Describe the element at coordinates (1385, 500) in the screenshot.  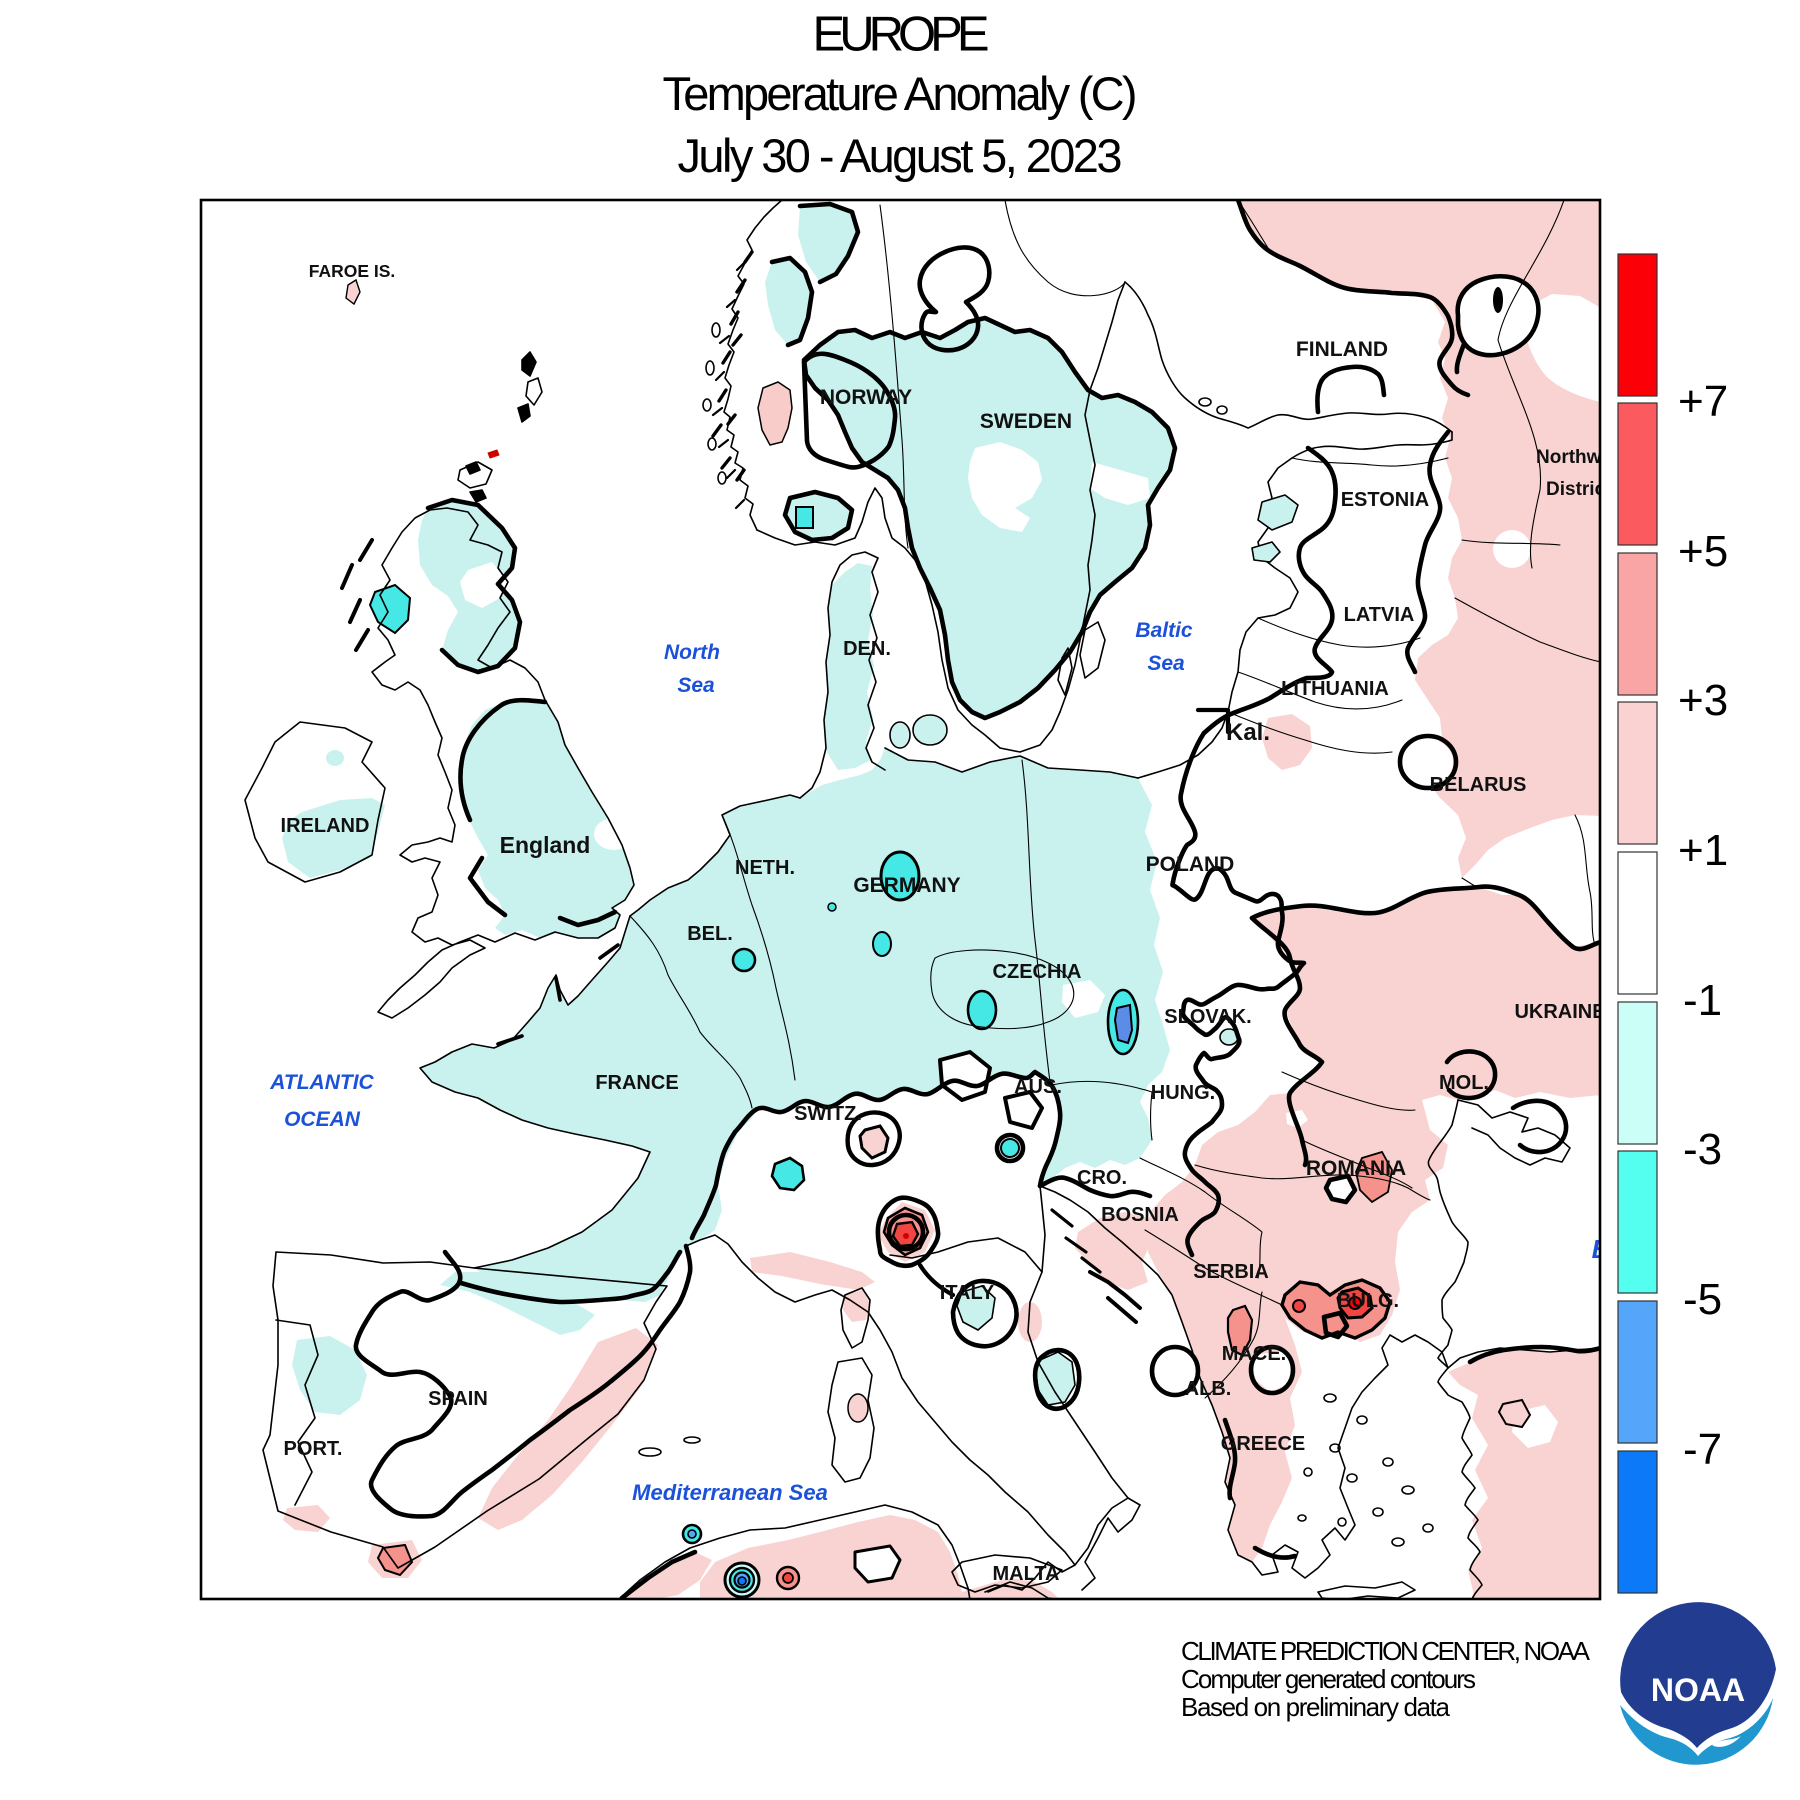
I see `svg-text: ESTONIA` at that location.